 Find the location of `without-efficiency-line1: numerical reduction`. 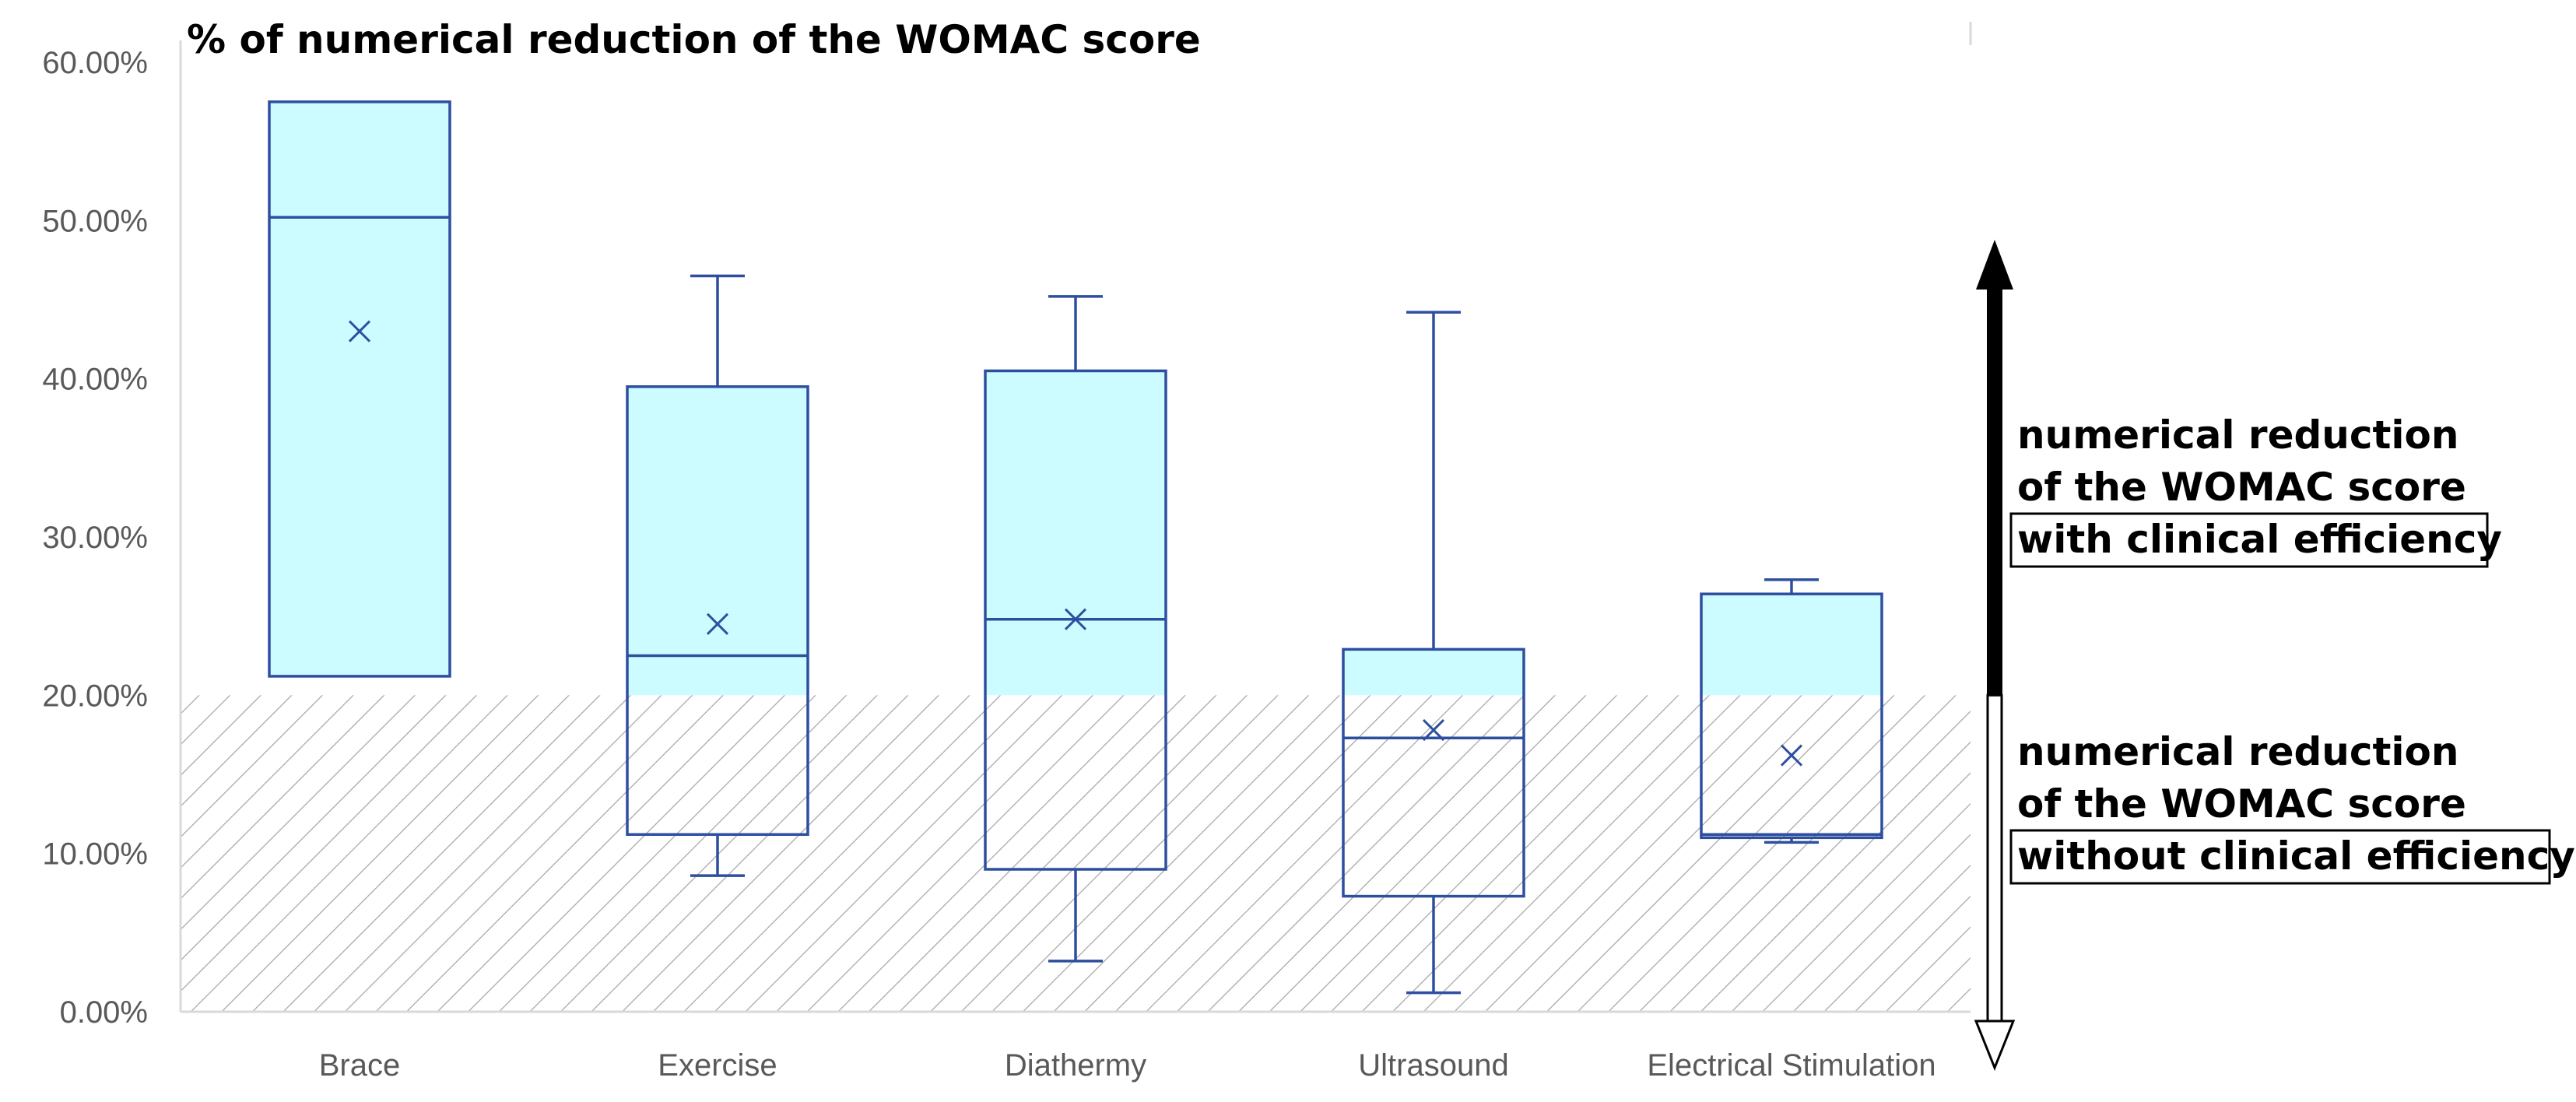

without-efficiency-line1: numerical reduction is located at coordinates (2238, 751).